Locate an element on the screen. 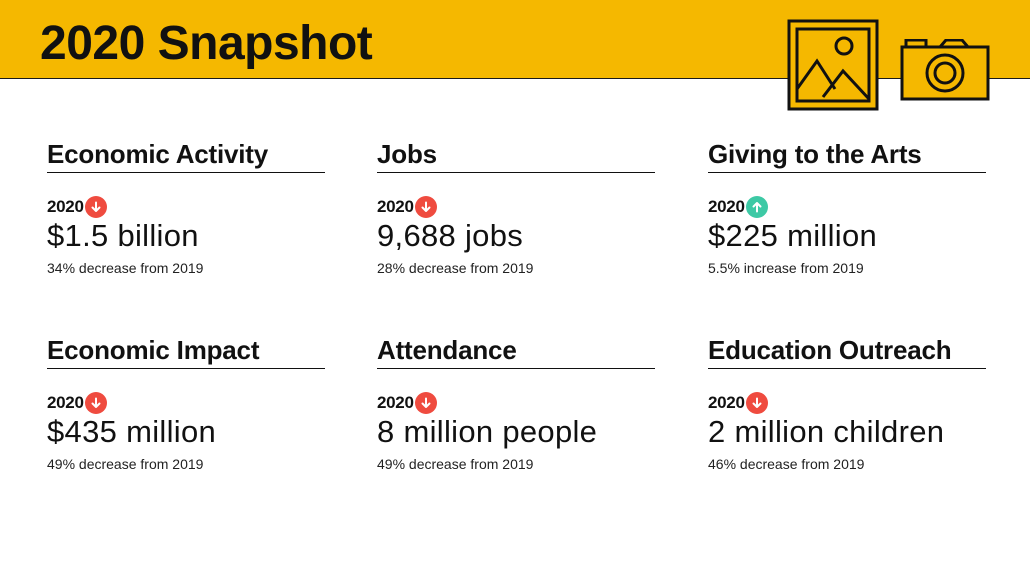  stat-value: 2 million children is located at coordinates (826, 431).